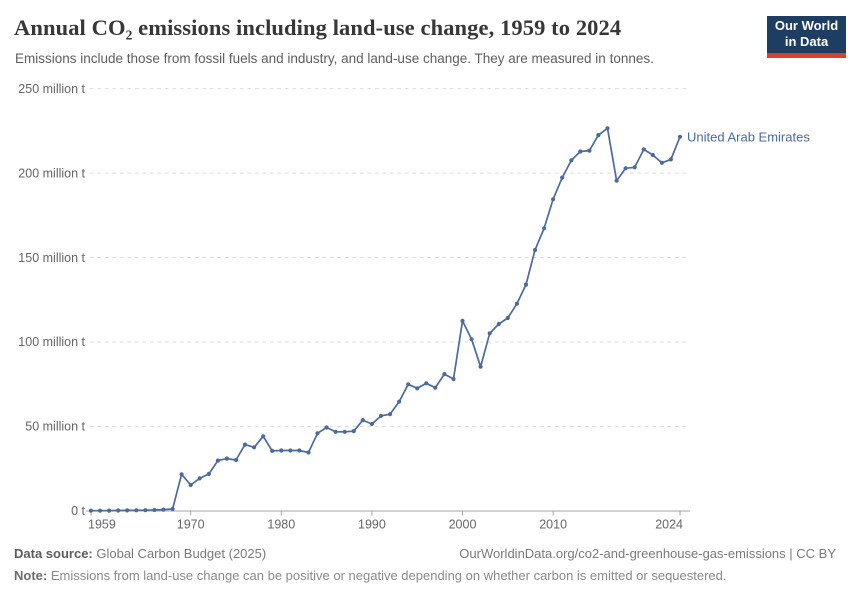 The image size is (850, 600). I want to click on x-axis-label: 1980, so click(281, 525).